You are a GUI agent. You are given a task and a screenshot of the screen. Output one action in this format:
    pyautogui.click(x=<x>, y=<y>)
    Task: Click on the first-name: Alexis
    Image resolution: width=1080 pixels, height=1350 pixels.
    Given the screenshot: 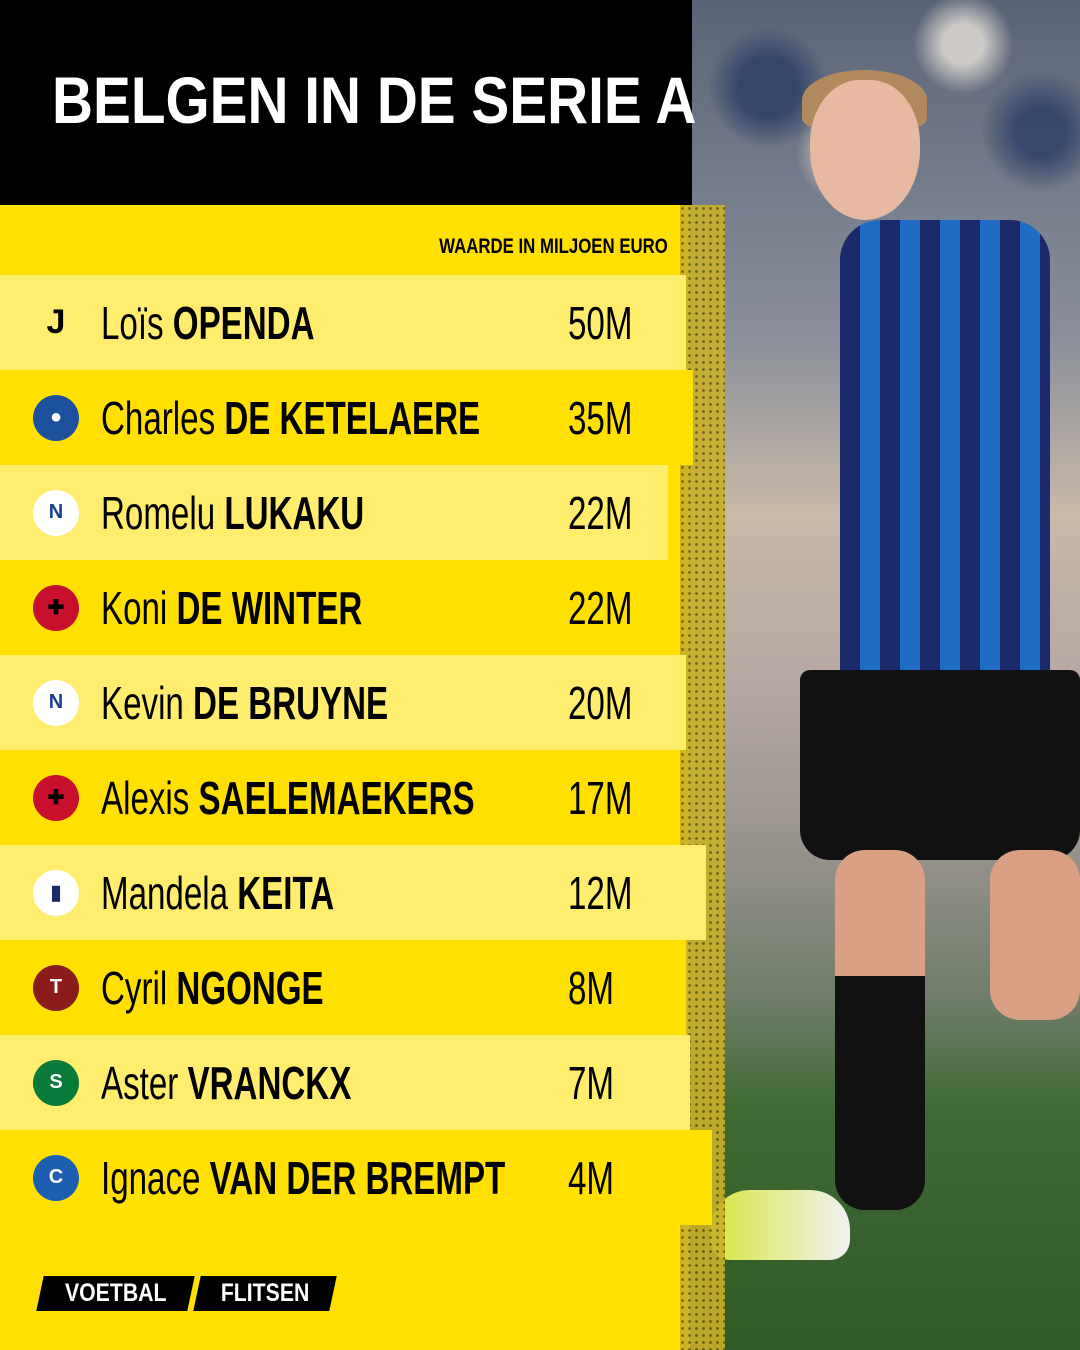 What is the action you would take?
    pyautogui.click(x=145, y=797)
    